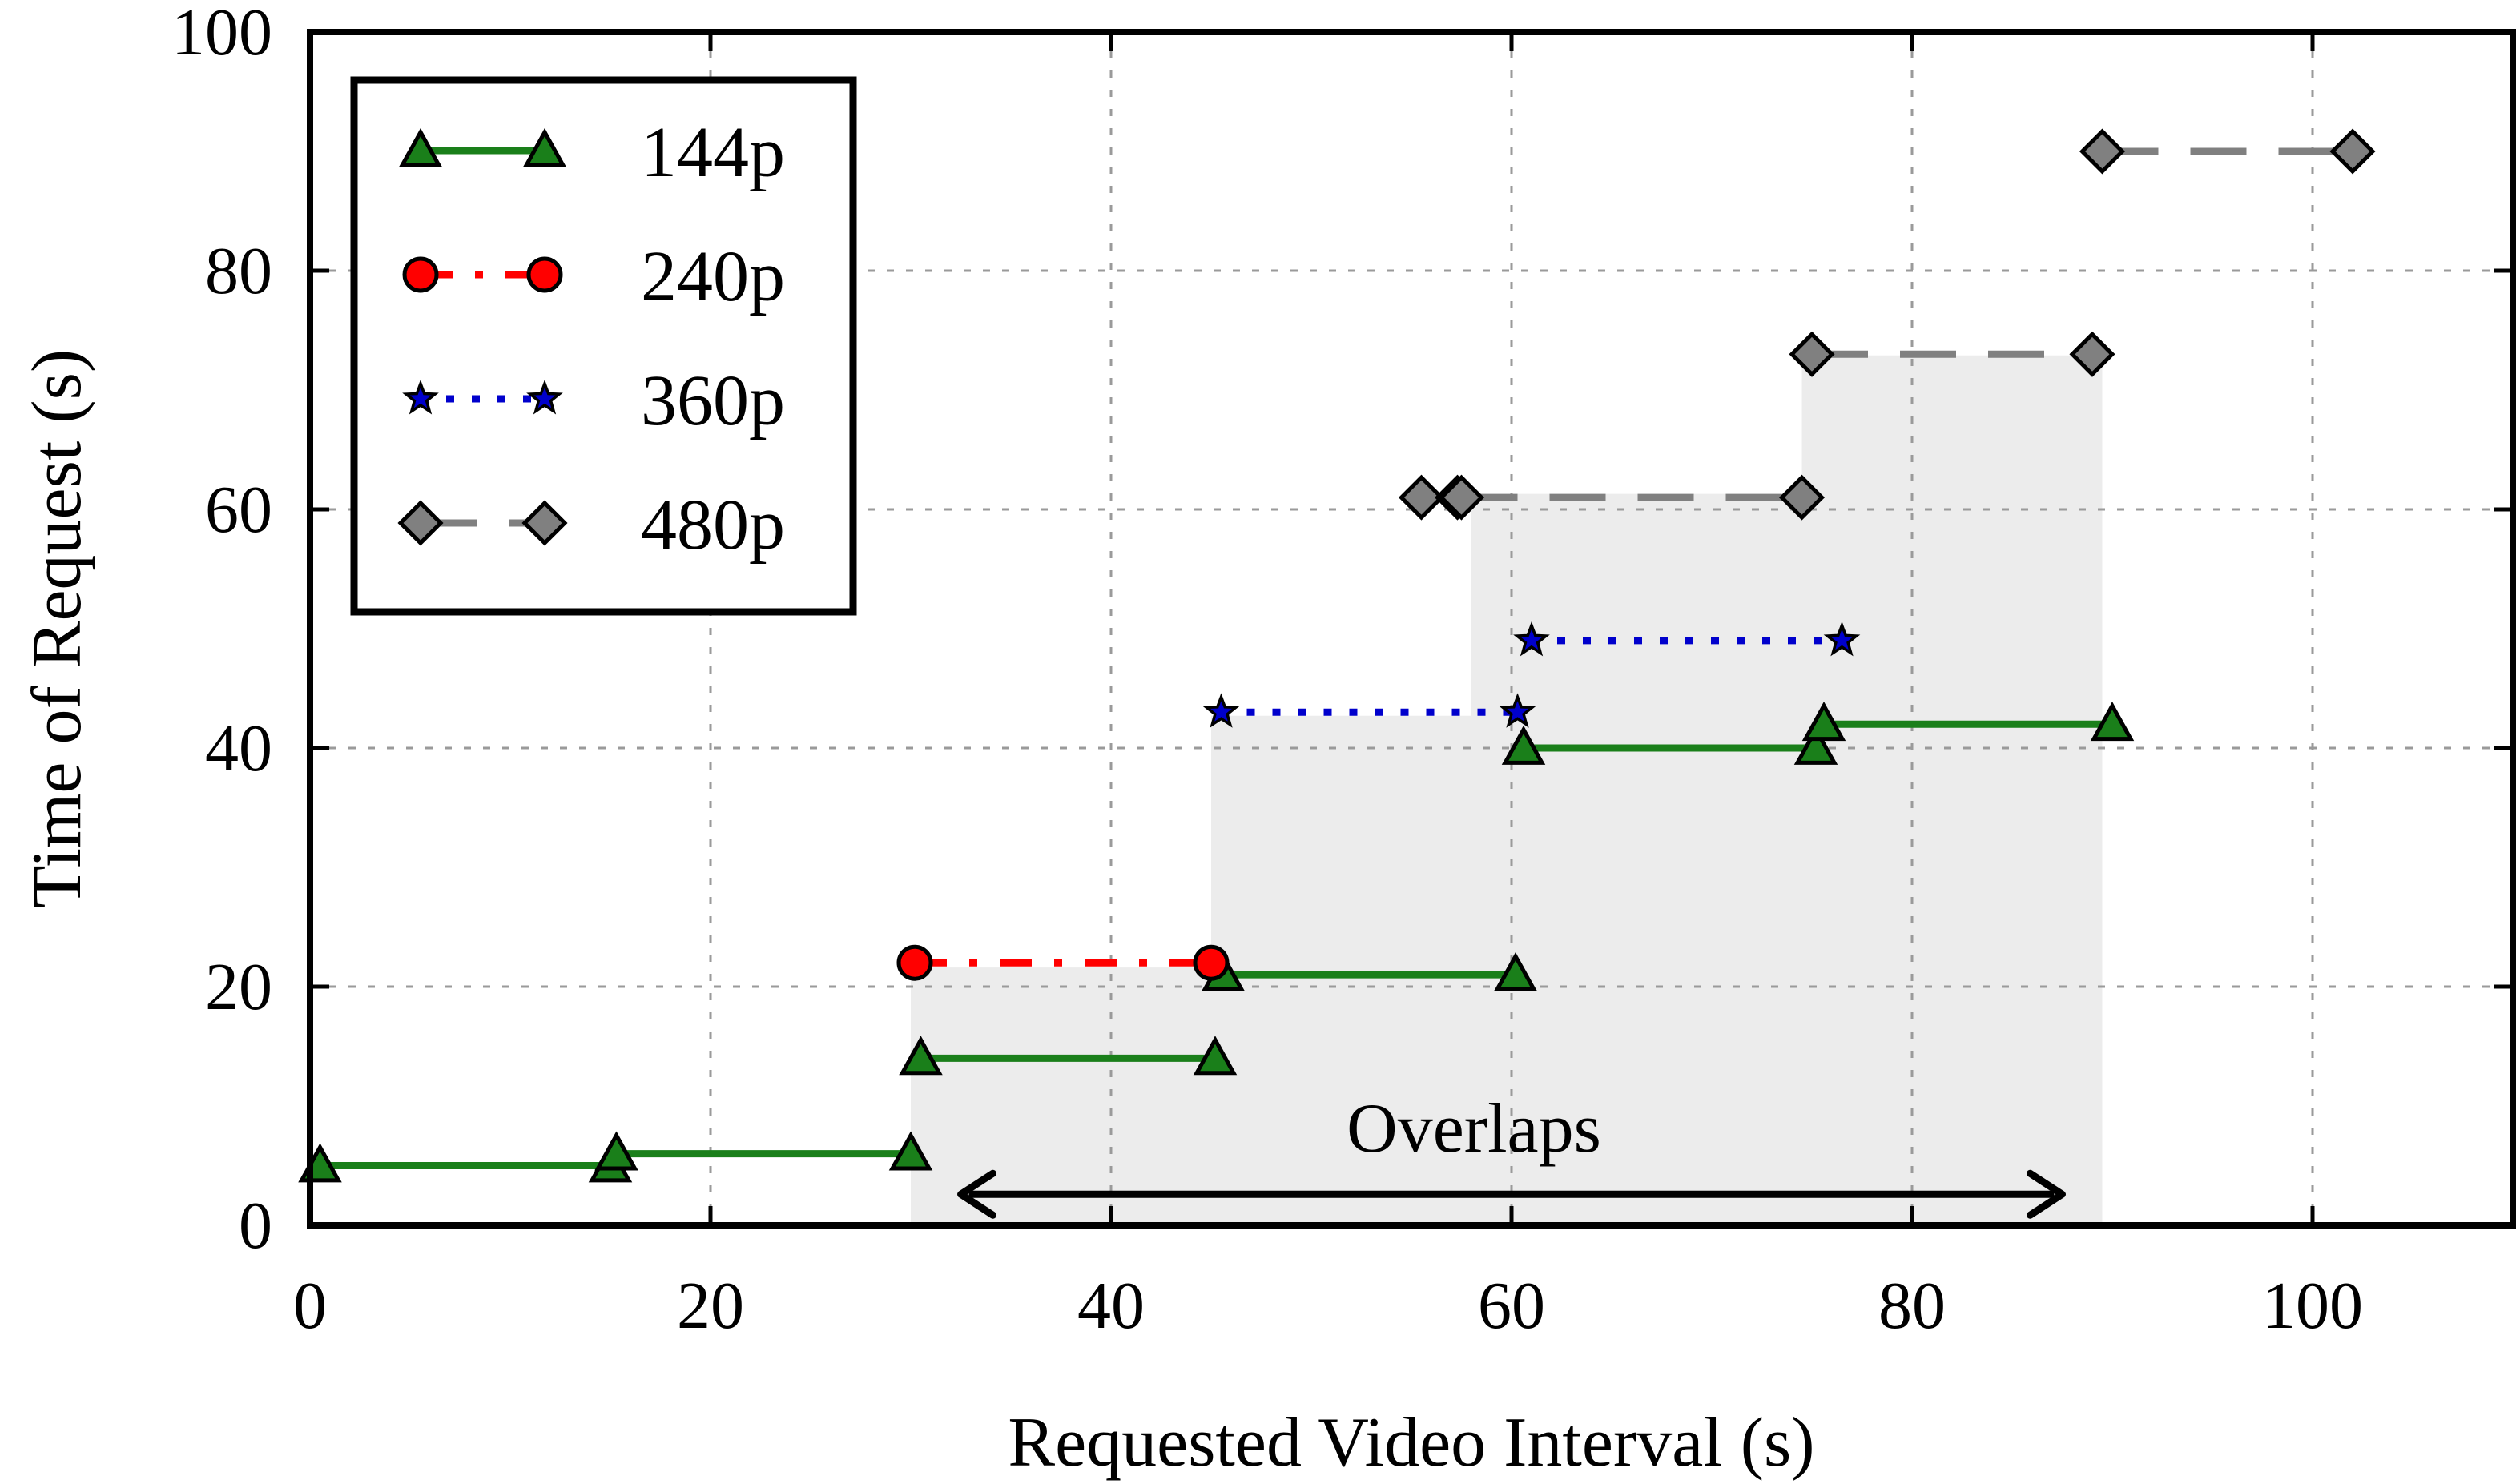 This screenshot has height=1484, width=2520. I want to click on legend-label: 240p, so click(713, 276).